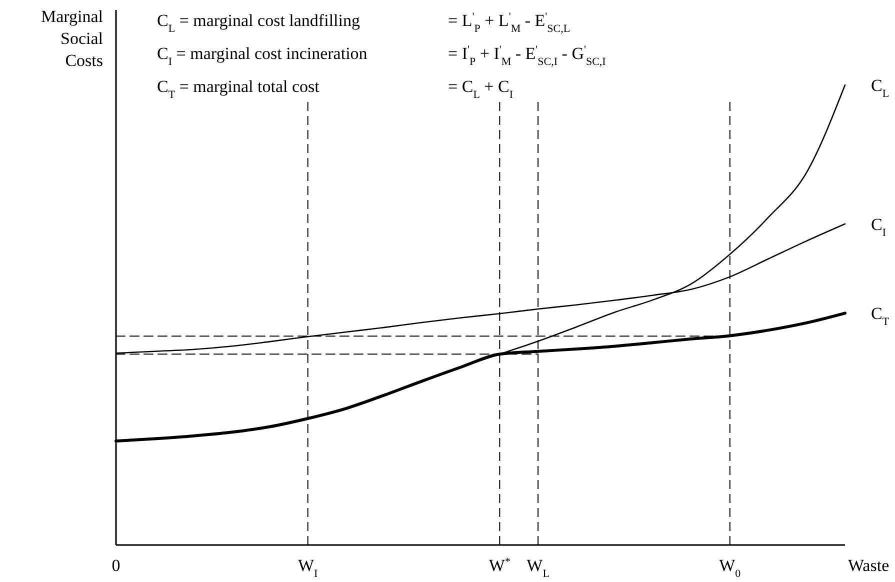 This screenshot has width=895, height=582. I want to click on x-tick-label: W$^{*}$, so click(499, 565).